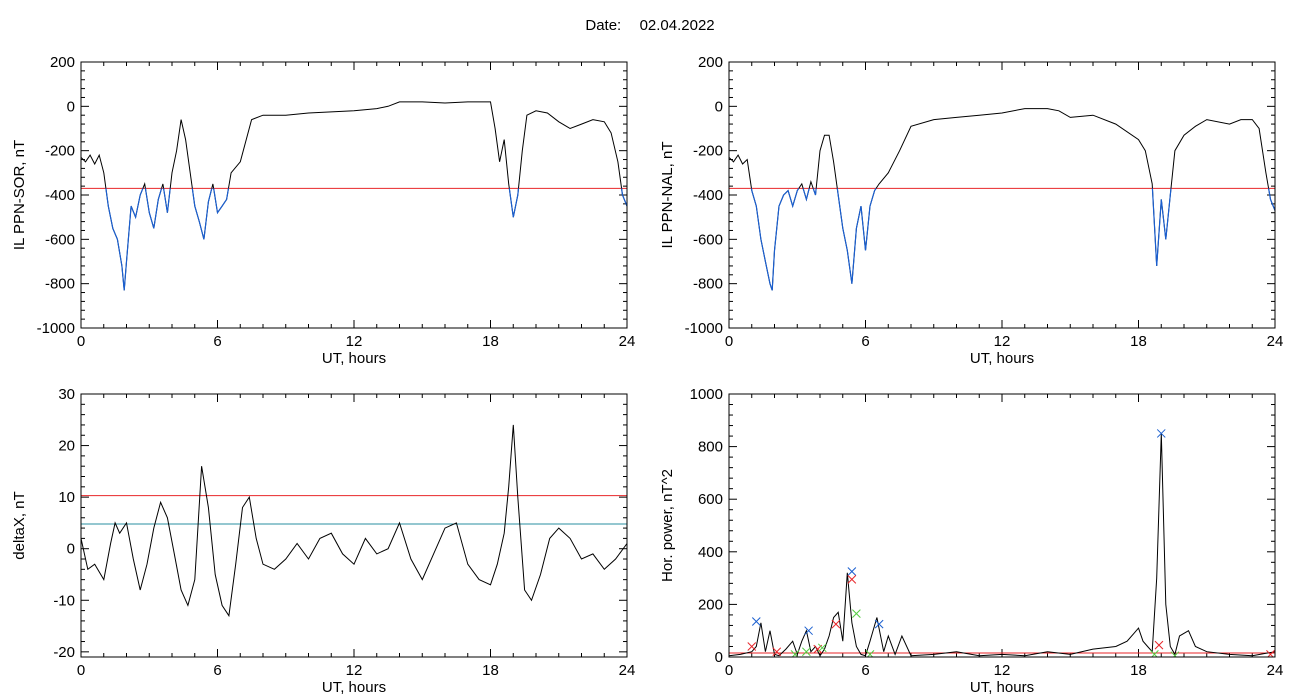 The width and height of the screenshot is (1300, 700). What do you see at coordinates (64, 600) in the screenshot?
I see `y-tick-label: -10` at bounding box center [64, 600].